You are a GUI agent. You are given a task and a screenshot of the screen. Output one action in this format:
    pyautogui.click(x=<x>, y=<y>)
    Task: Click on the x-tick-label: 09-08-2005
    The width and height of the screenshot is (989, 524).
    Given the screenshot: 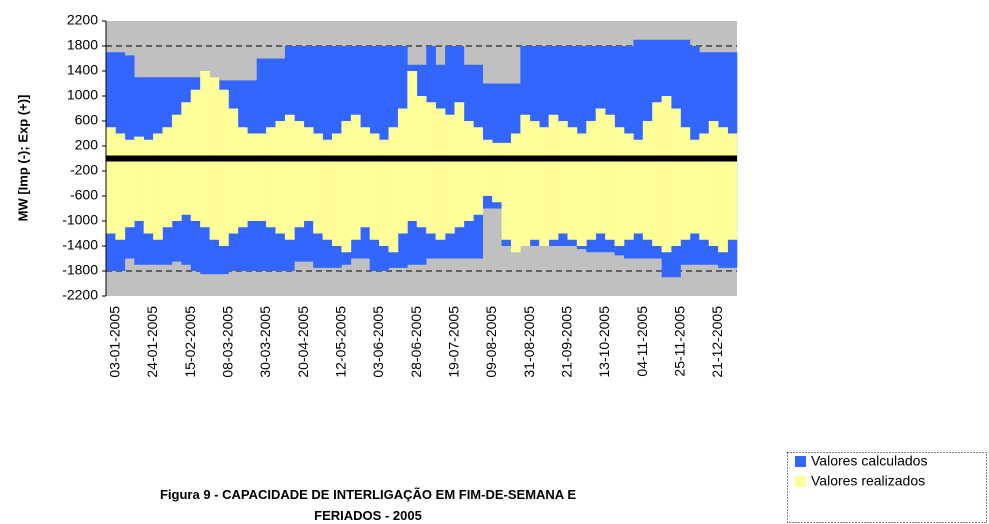 What is the action you would take?
    pyautogui.click(x=491, y=342)
    